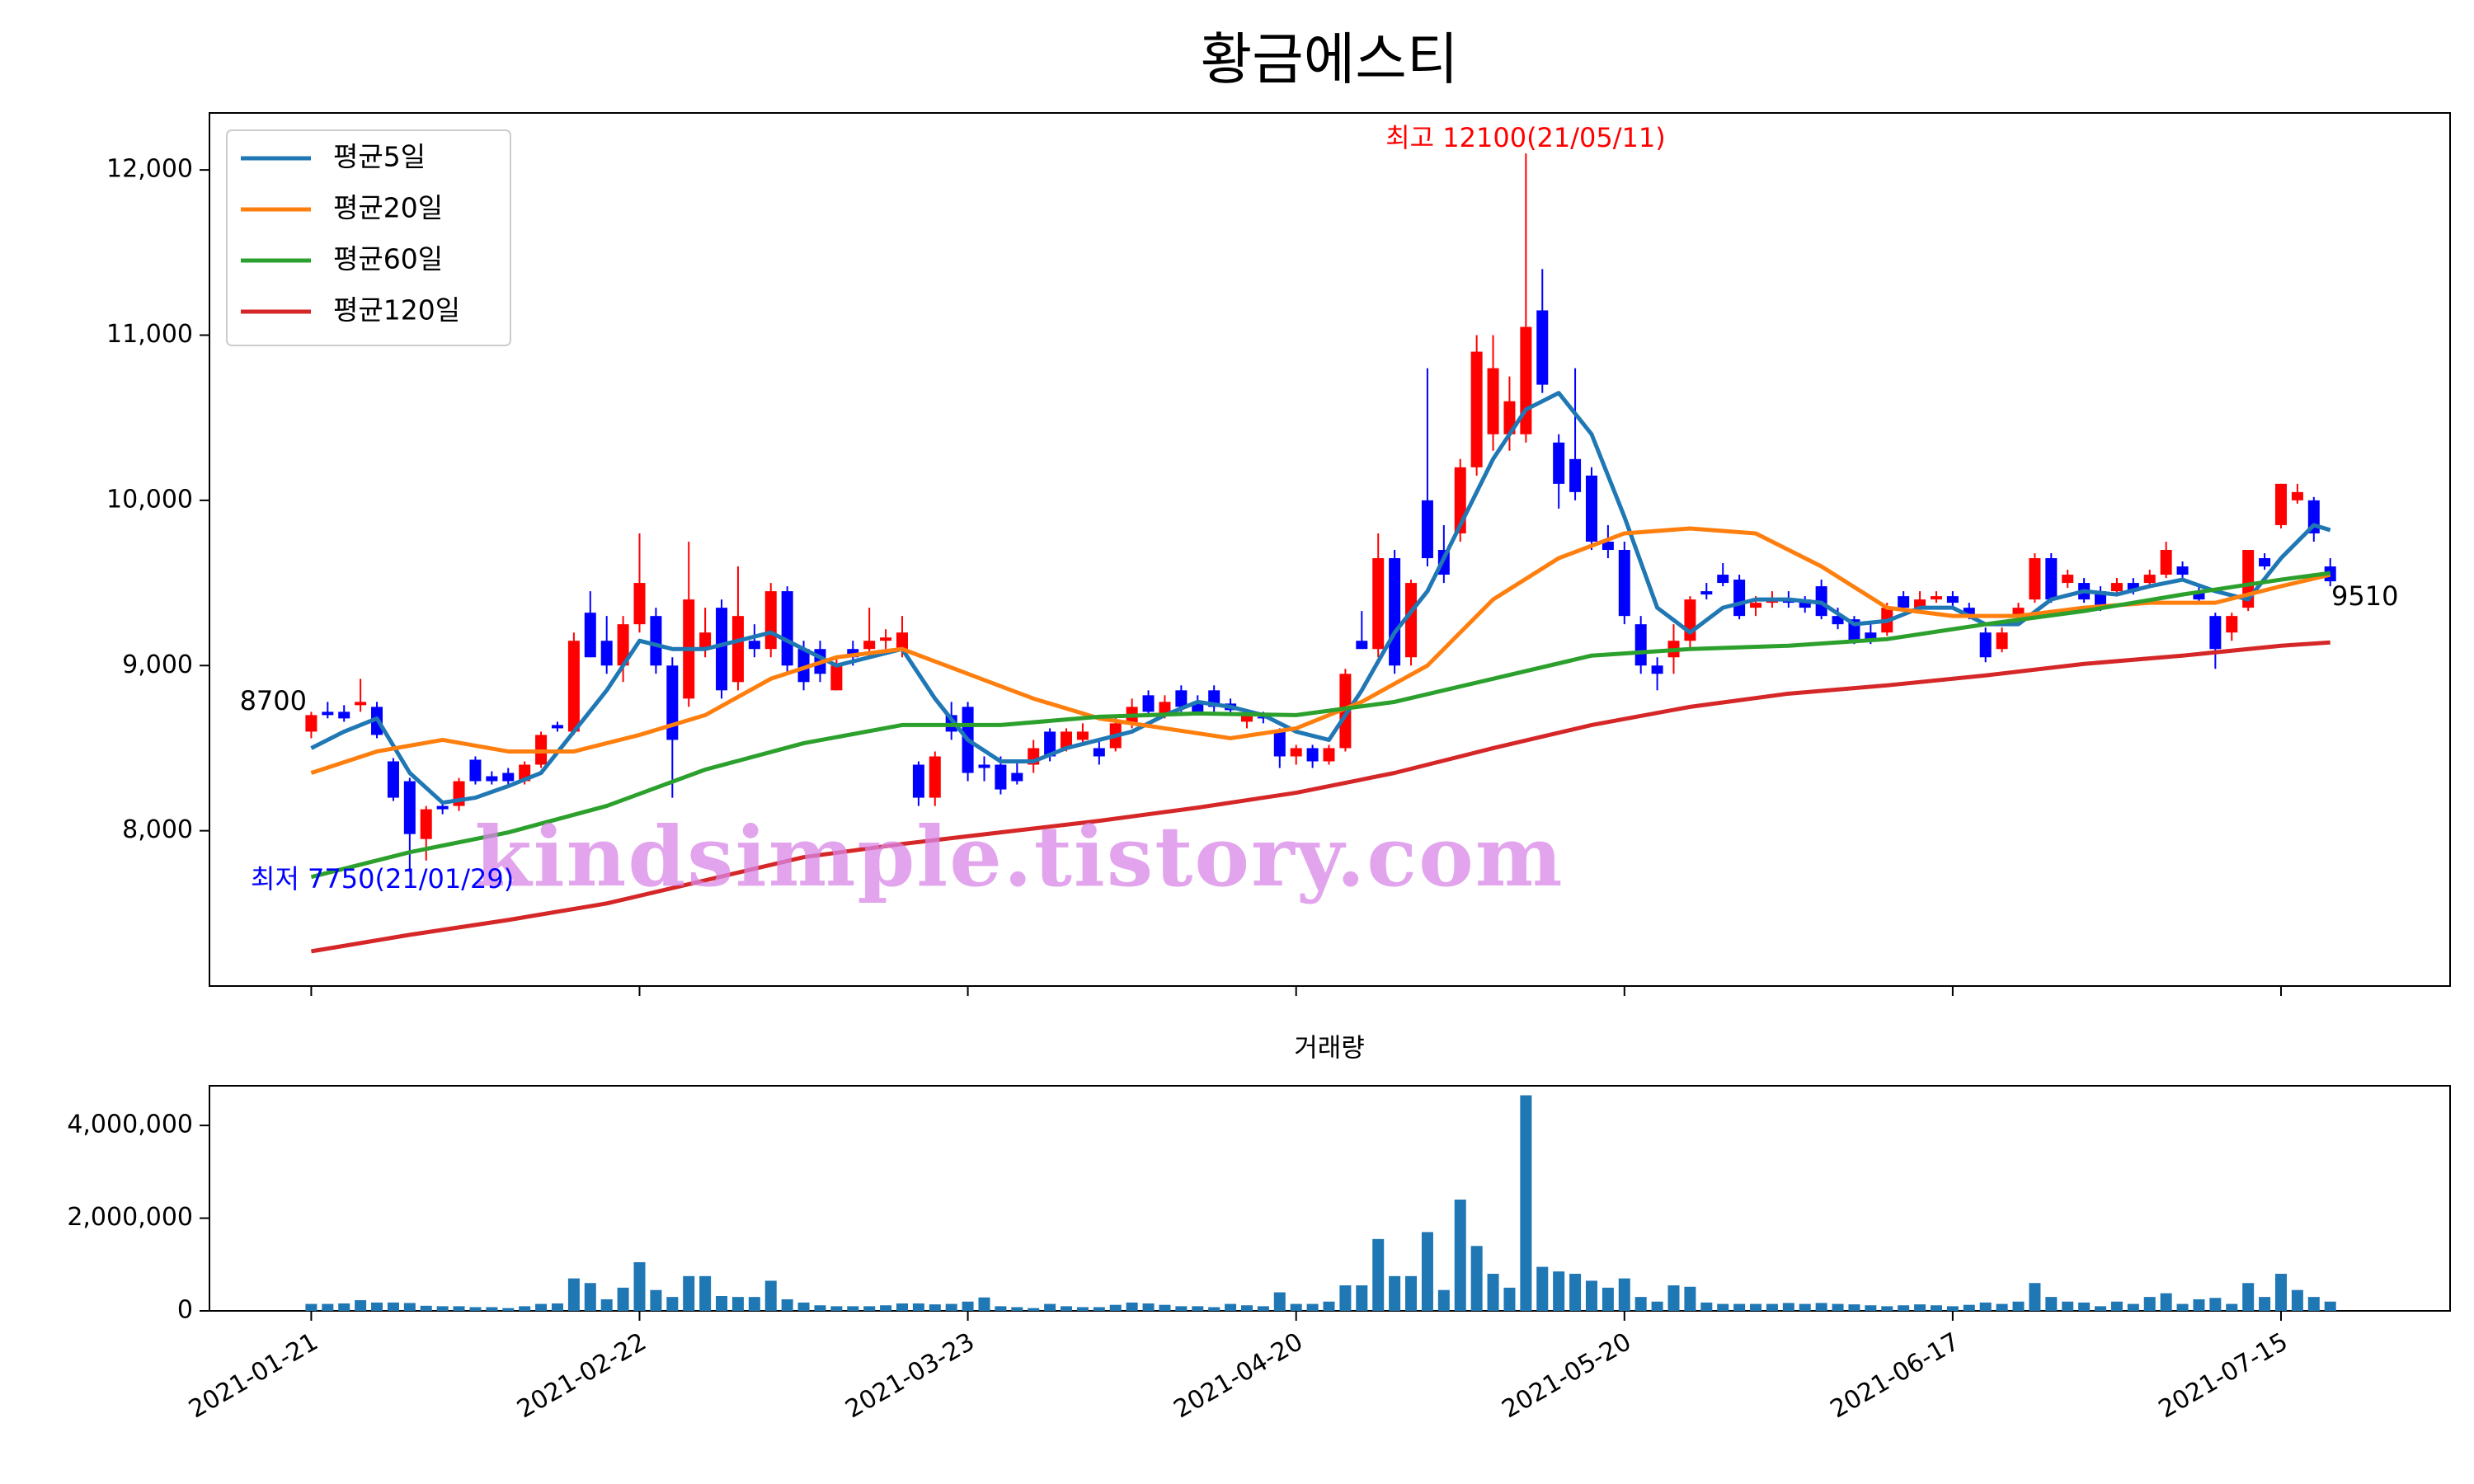  Describe the element at coordinates (1019, 856) in the screenshot. I see `watermark: kindsimple.tistory.com` at that location.